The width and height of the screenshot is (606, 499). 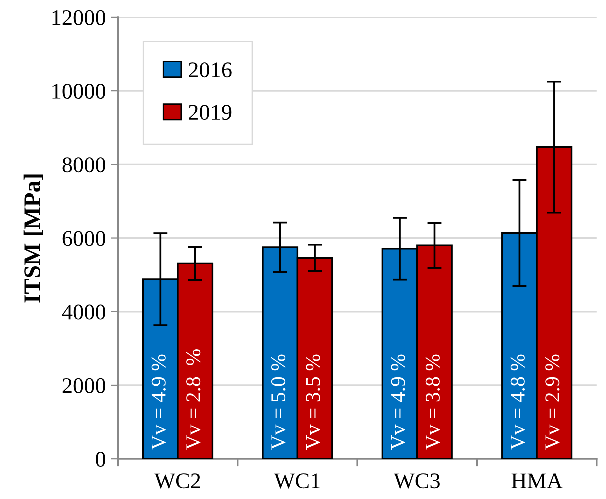 I want to click on y-axis-title: ITSM [MPa], so click(x=34, y=238).